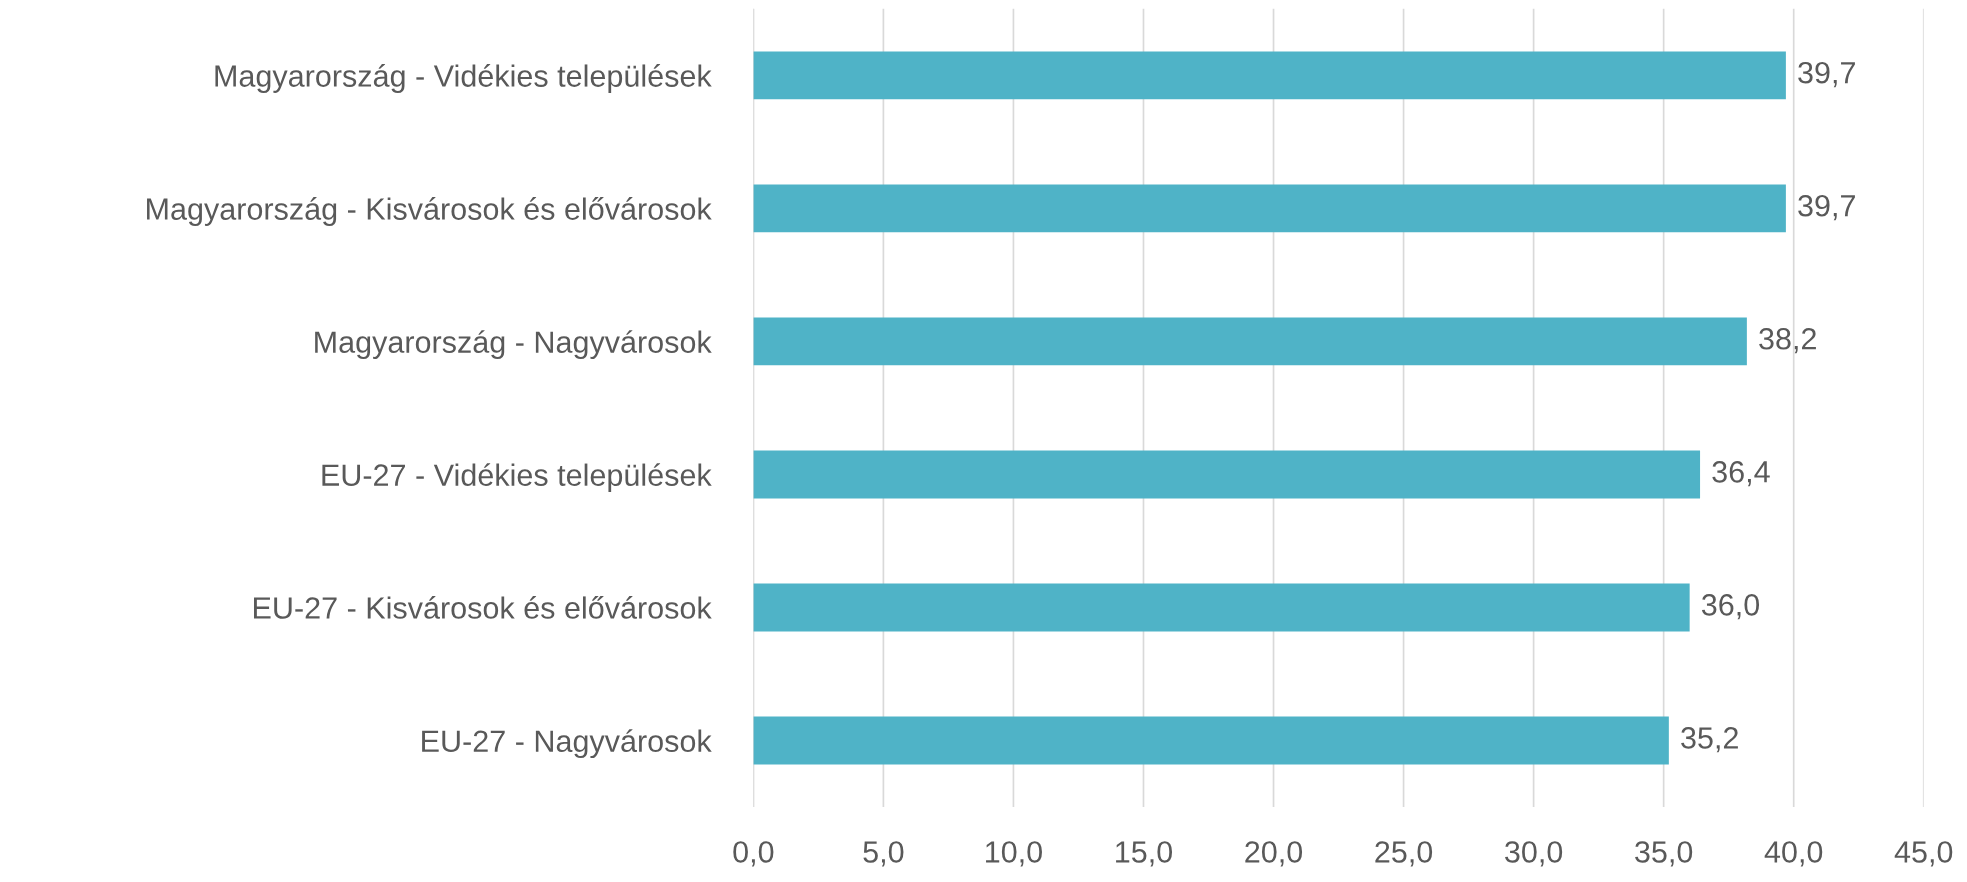  I want to click on data-label: 38,2, so click(1787, 340).